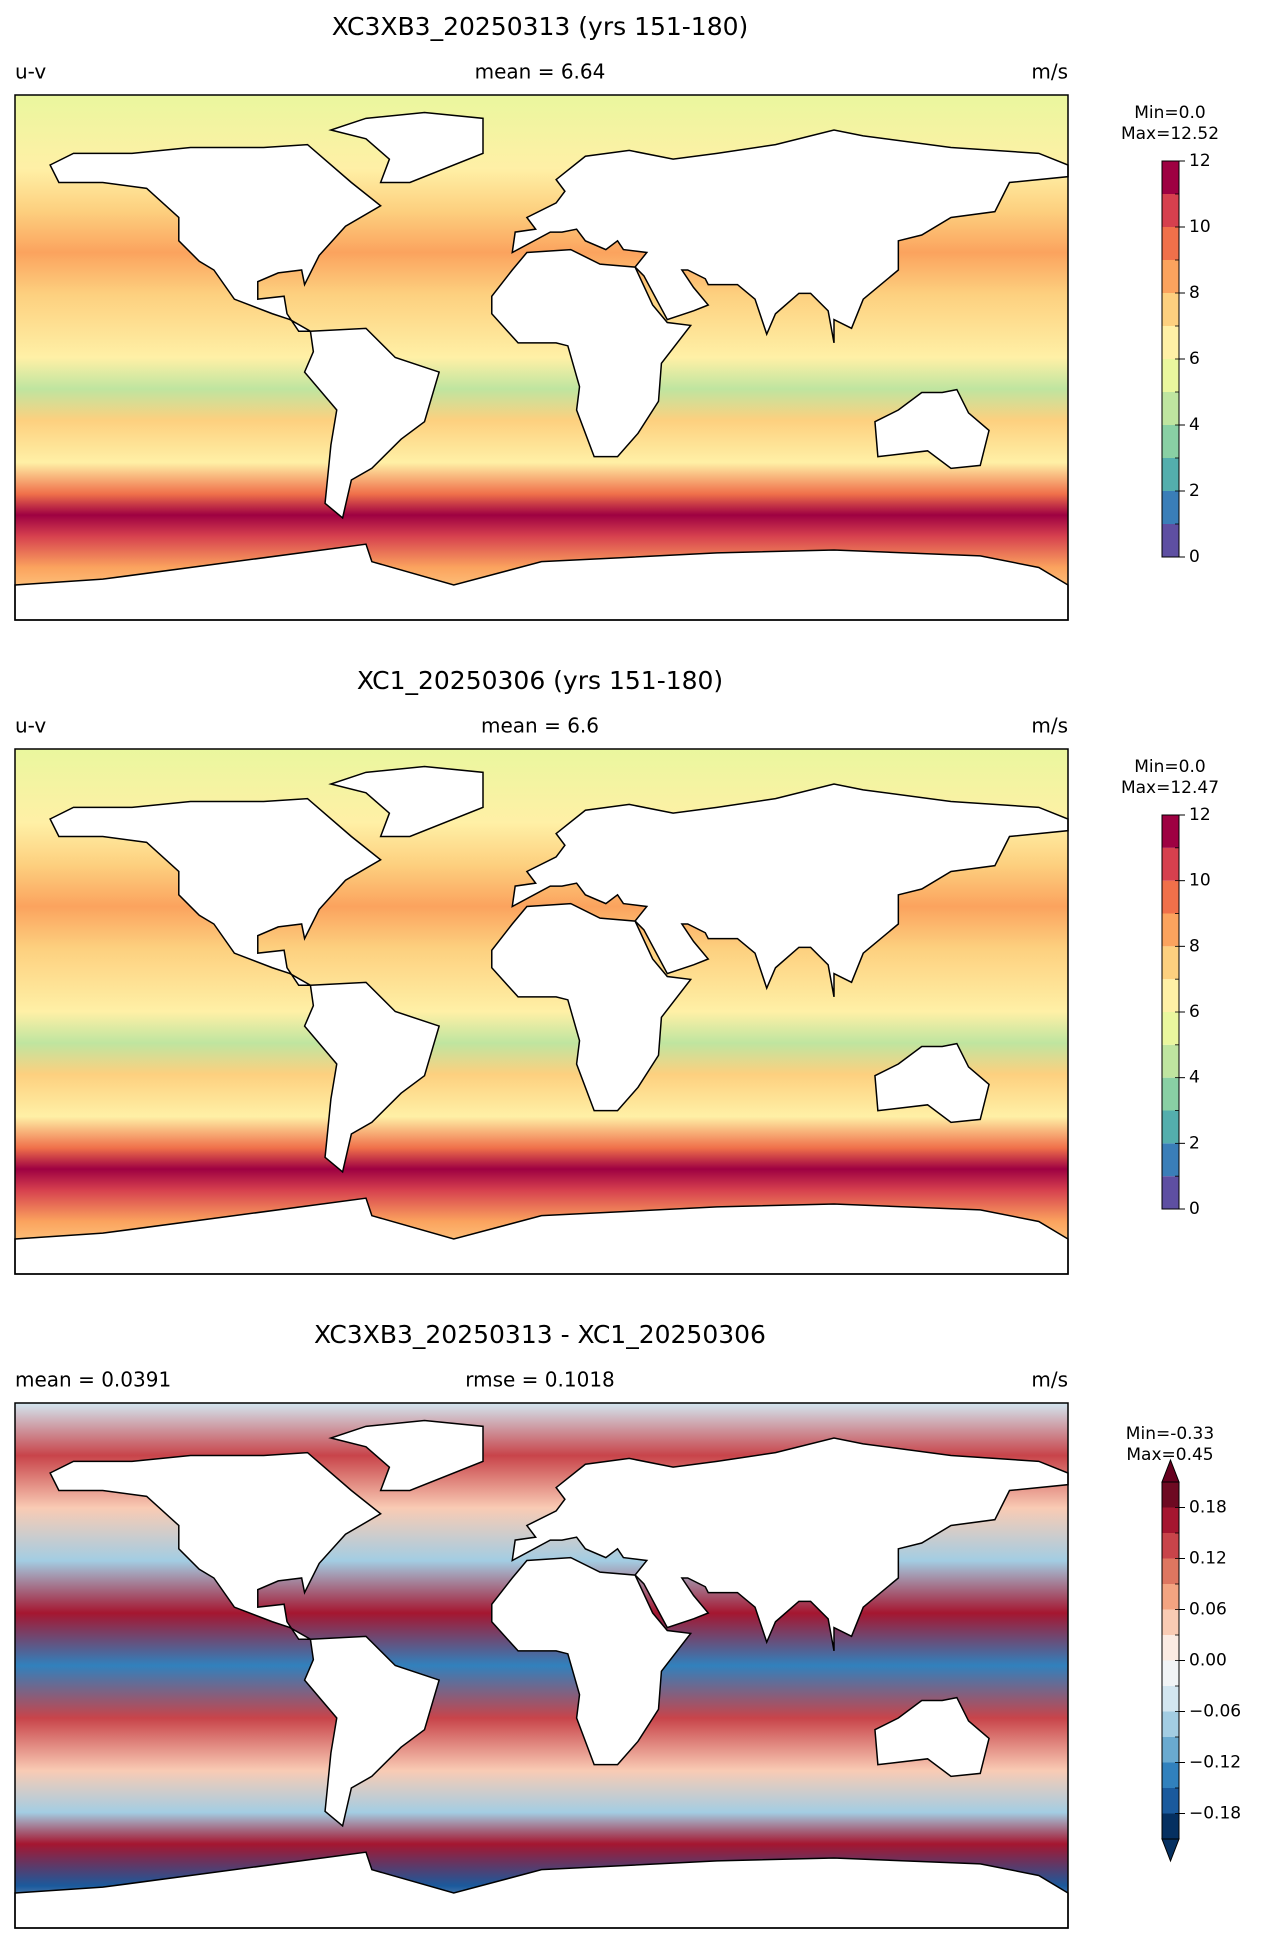 Image resolution: width=1270 pixels, height=1943 pixels. I want to click on colorbar-tick-label: 0.12, so click(1208, 1559).